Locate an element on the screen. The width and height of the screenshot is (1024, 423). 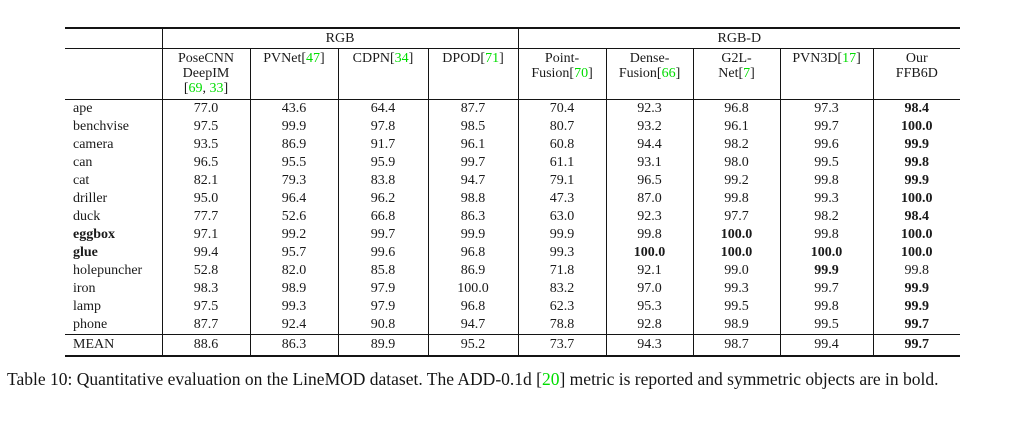
method-header-g2l-net: G2L- Net[7] is located at coordinates (736, 74).